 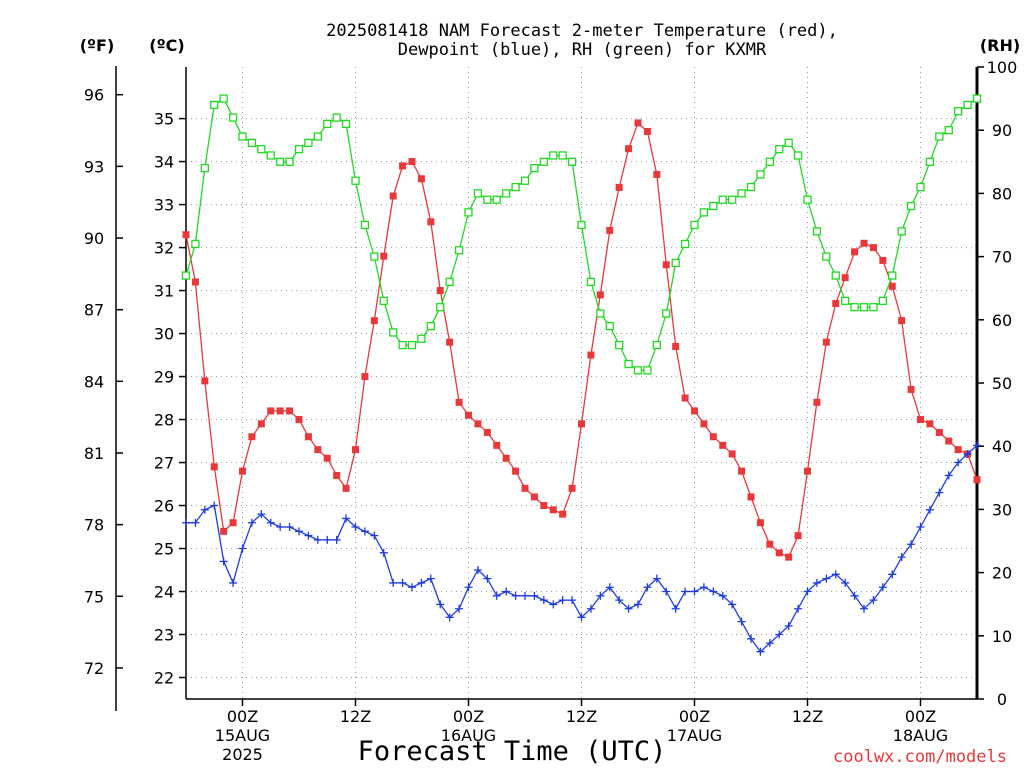 What do you see at coordinates (1002, 573) in the screenshot?
I see `rh-tick-label: 20` at bounding box center [1002, 573].